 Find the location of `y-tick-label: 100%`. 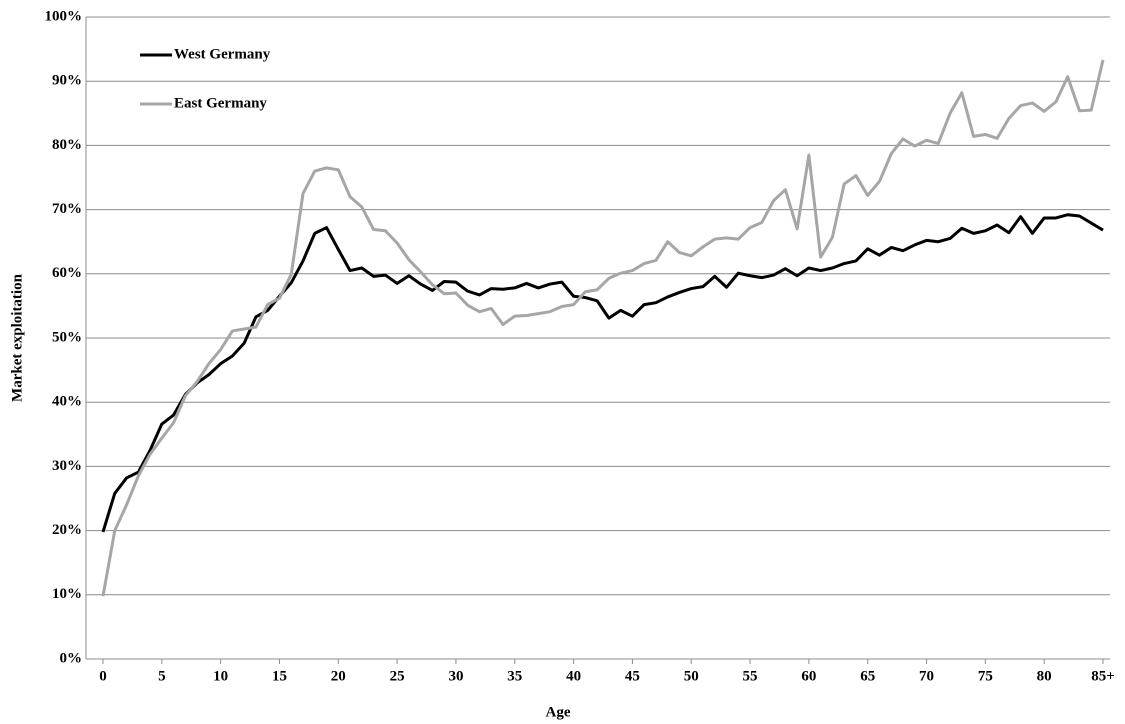

y-tick-label: 100% is located at coordinates (64, 16).